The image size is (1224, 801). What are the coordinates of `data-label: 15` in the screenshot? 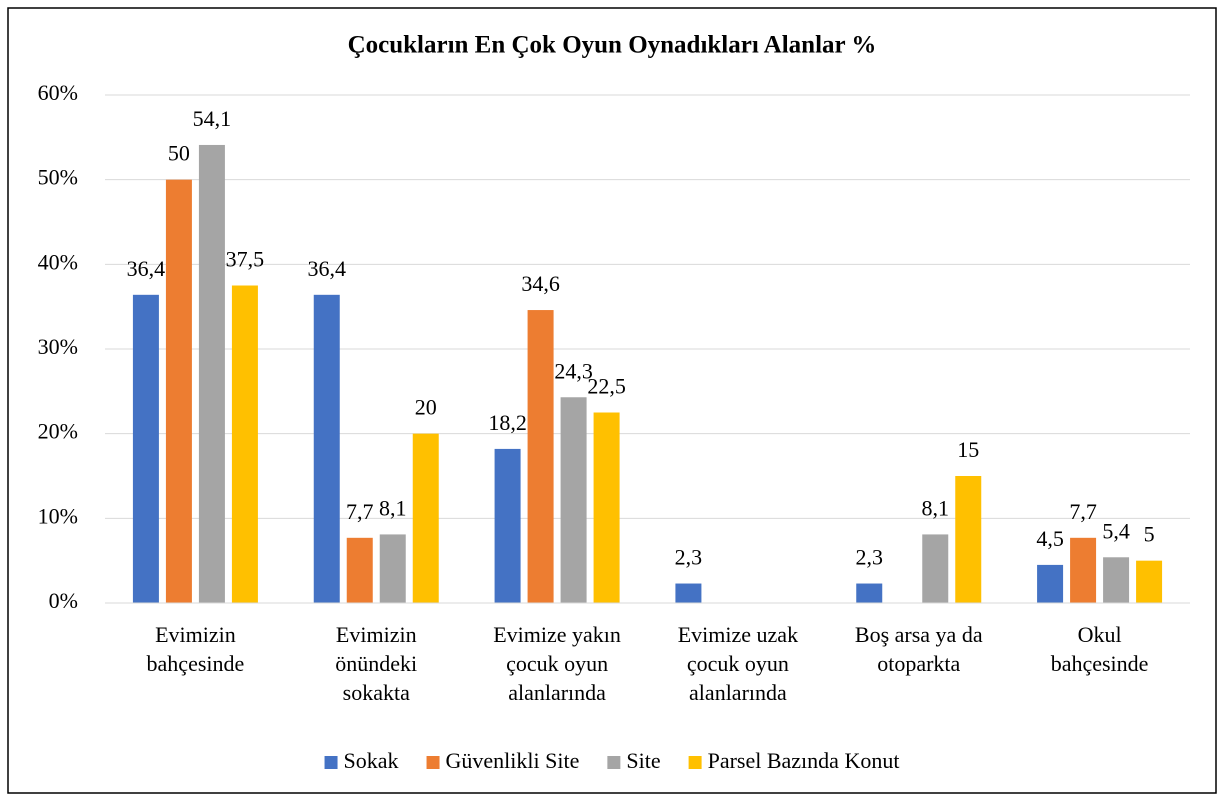 It's located at (968, 449).